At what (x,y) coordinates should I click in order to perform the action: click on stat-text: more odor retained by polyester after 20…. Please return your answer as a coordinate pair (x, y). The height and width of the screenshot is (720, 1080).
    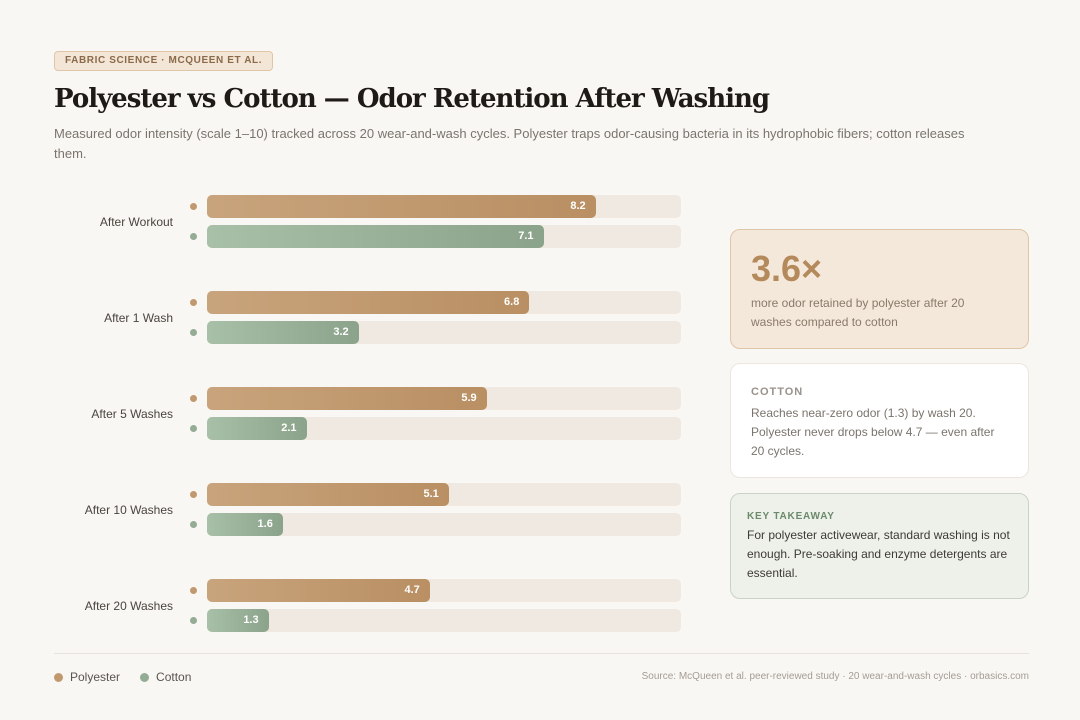
    Looking at the image, I should click on (858, 312).